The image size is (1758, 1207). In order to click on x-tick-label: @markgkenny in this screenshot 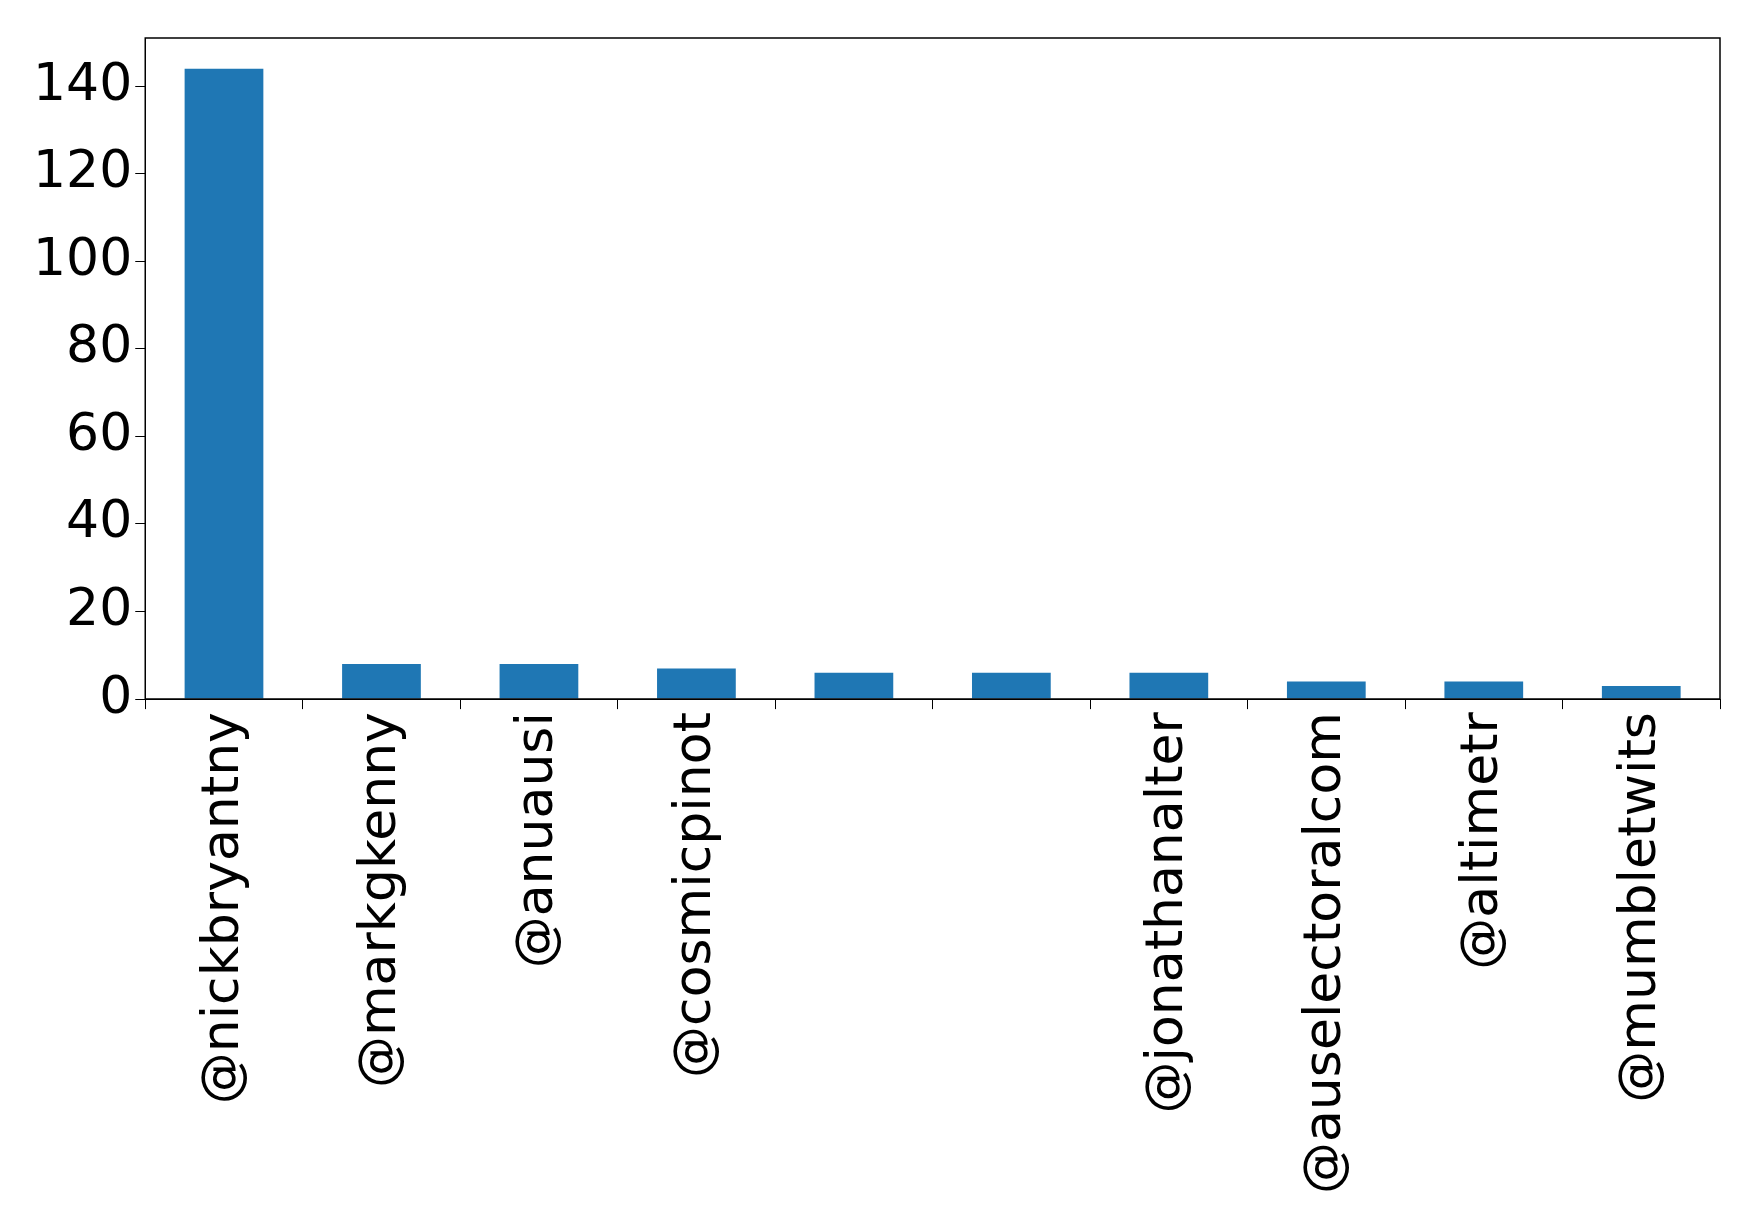, I will do `click(376, 900)`.